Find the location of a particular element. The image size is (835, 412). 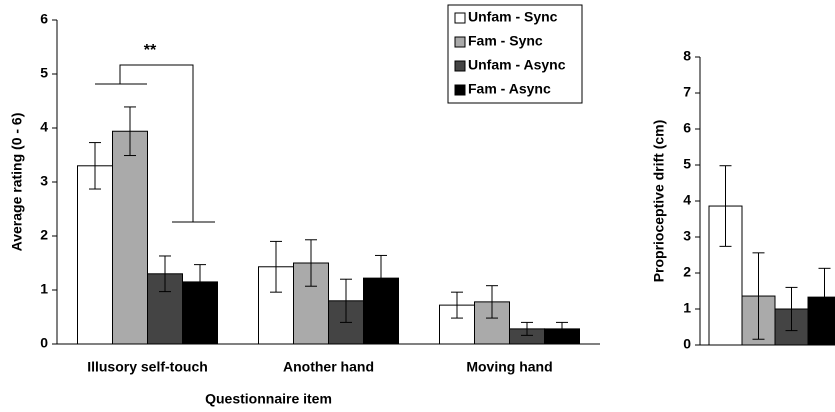

y-tick-label: 7 is located at coordinates (687, 92).